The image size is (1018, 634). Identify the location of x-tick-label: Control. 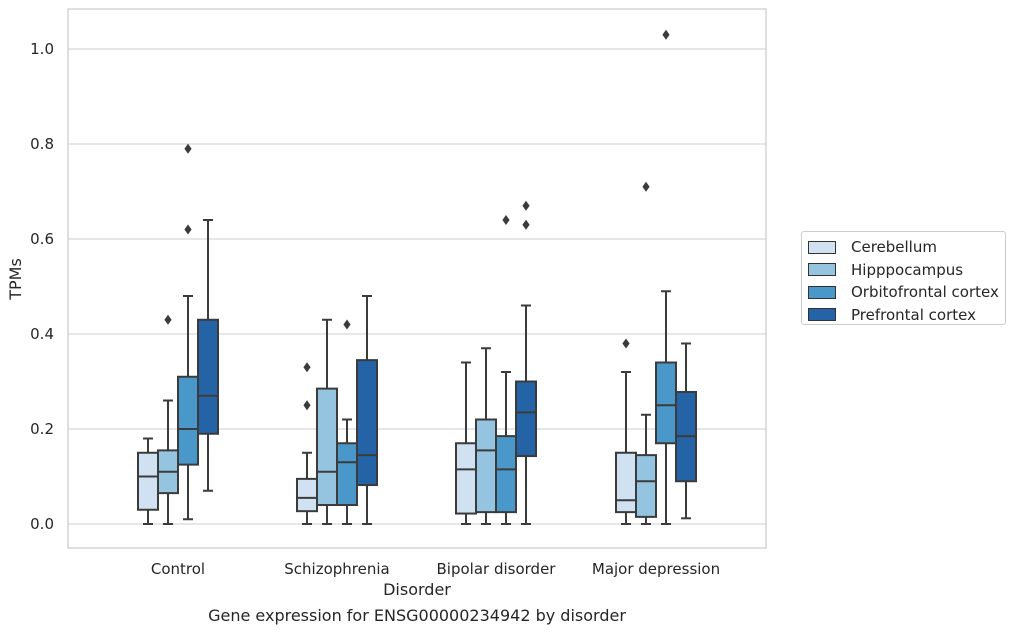
(178, 569).